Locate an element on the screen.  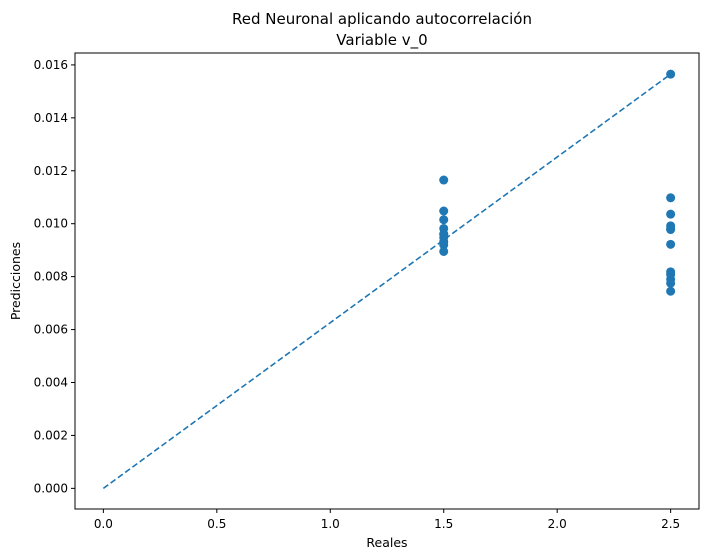
y-axis-label: Predicciones is located at coordinates (15, 281).